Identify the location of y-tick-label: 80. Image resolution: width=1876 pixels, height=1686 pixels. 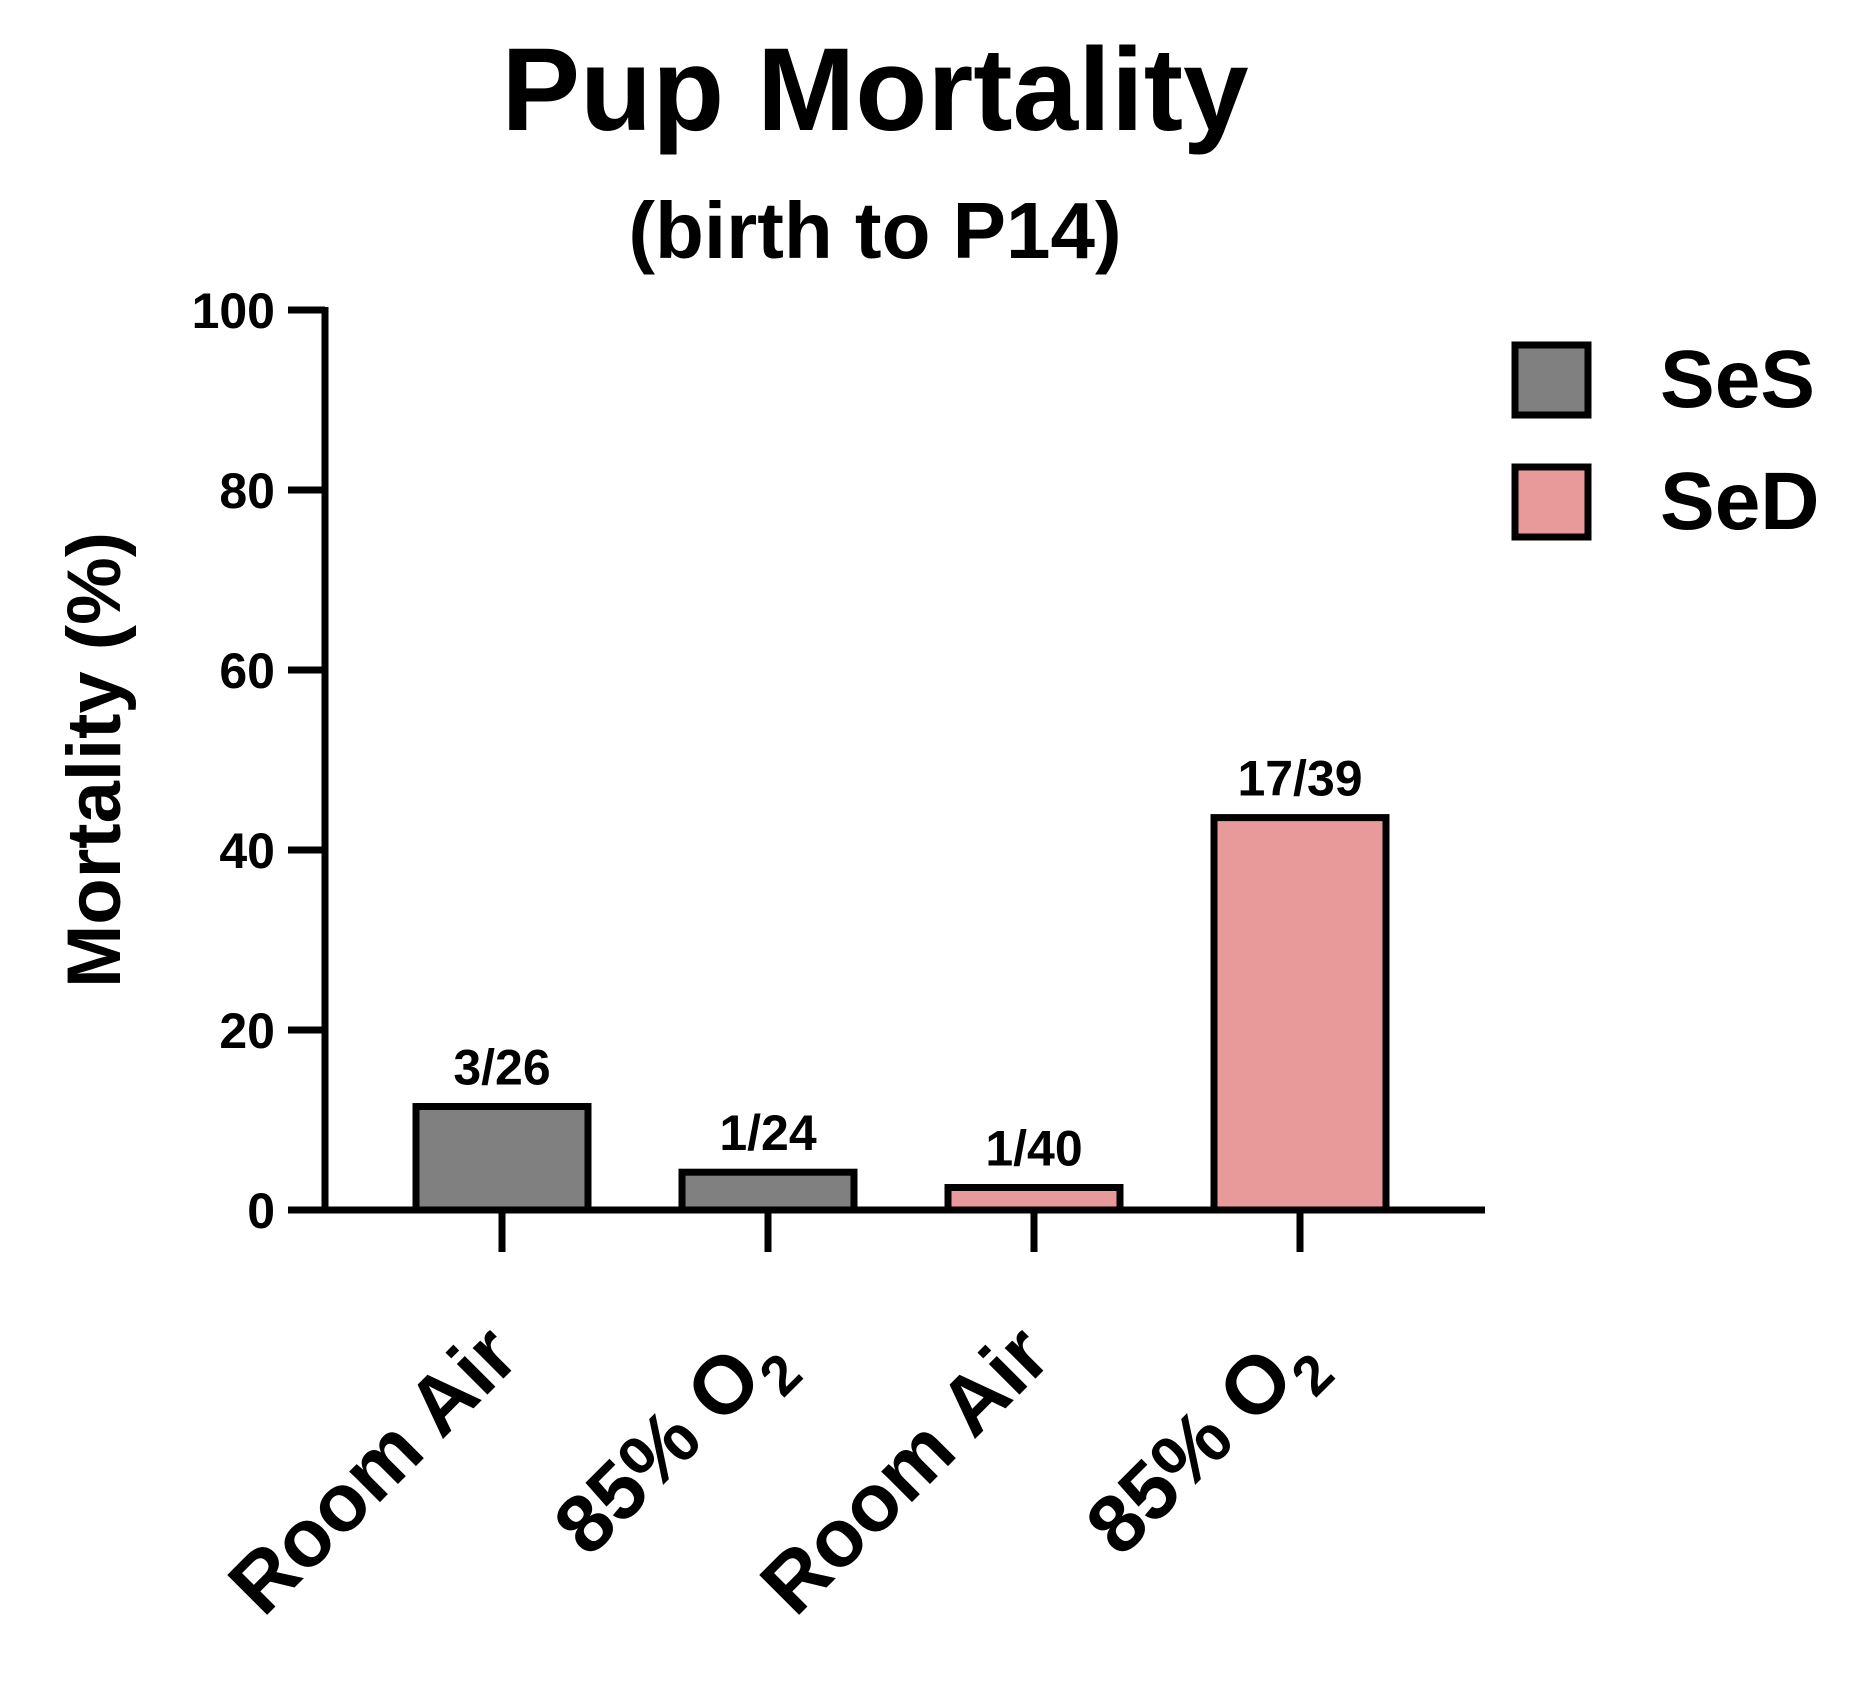
(247, 491).